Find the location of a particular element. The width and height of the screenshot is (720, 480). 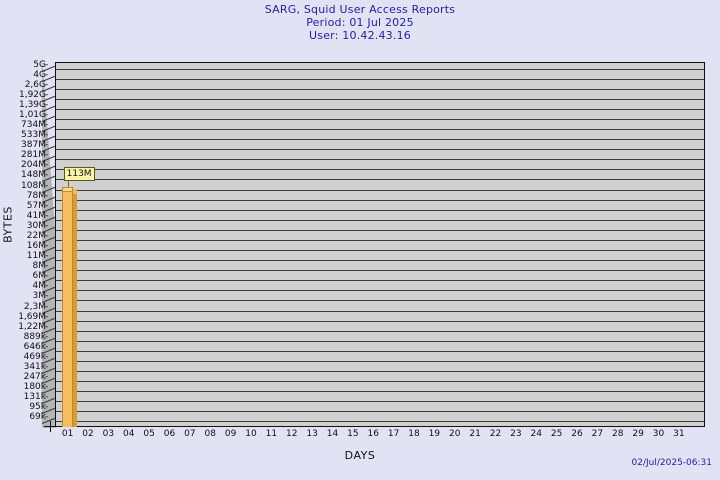

y-axis-tick-label: 1,01G is located at coordinates (32, 114).